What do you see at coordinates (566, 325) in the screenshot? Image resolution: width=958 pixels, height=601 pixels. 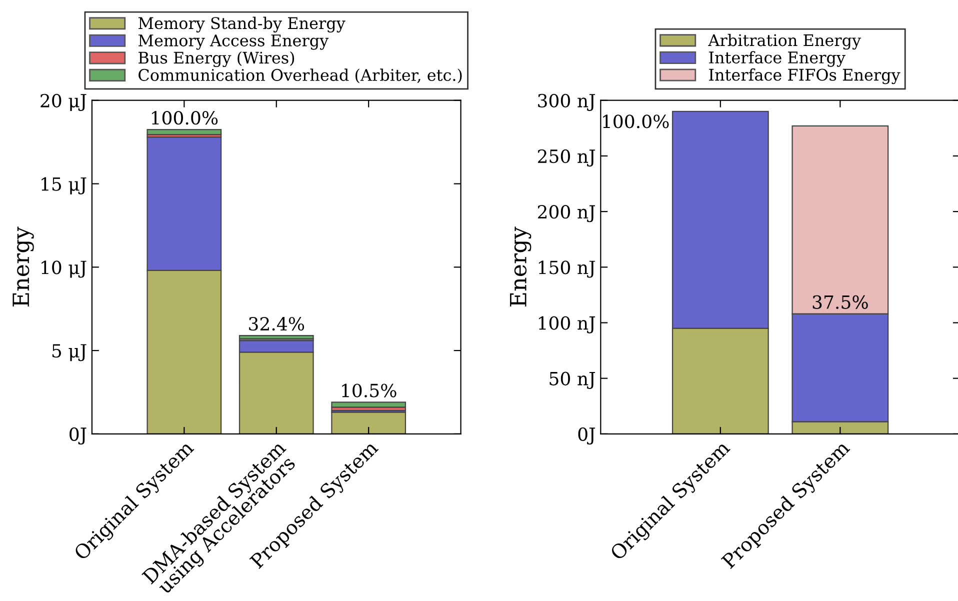 I see `y-tick-label: 100 nJ` at bounding box center [566, 325].